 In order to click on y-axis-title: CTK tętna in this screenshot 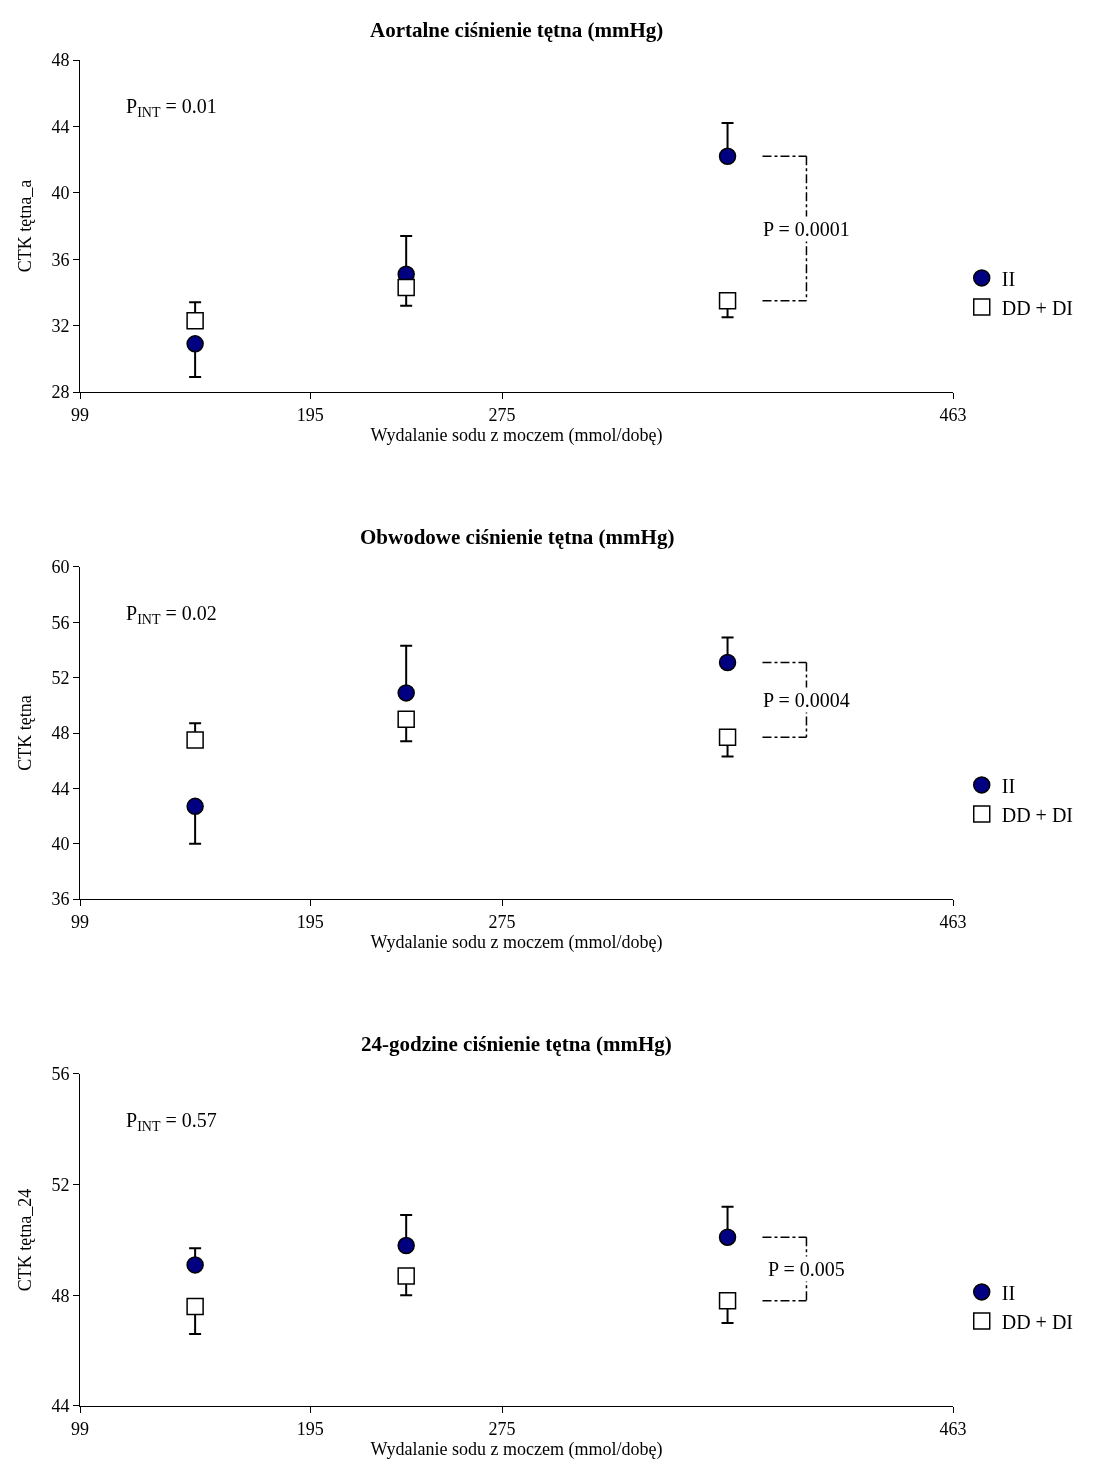, I will do `click(24, 733)`.